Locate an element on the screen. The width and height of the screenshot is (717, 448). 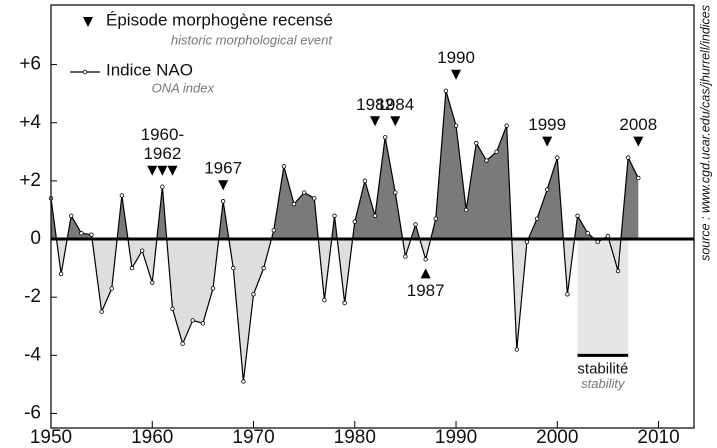
x-tick-label: 1950 is located at coordinates (51, 437).